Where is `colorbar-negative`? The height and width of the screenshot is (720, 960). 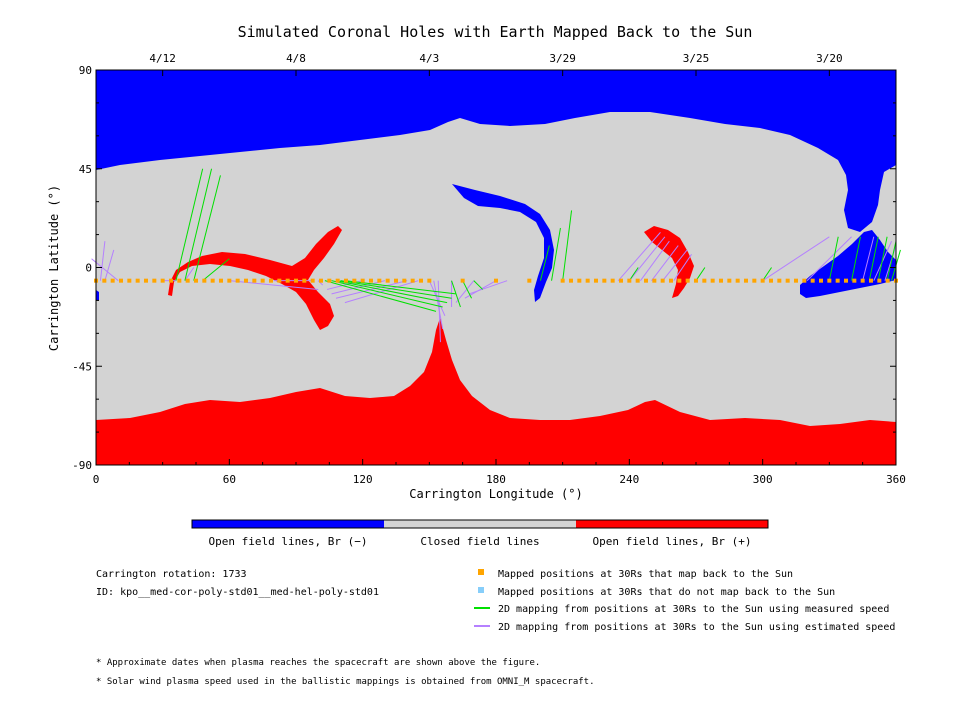 colorbar-negative is located at coordinates (288, 524).